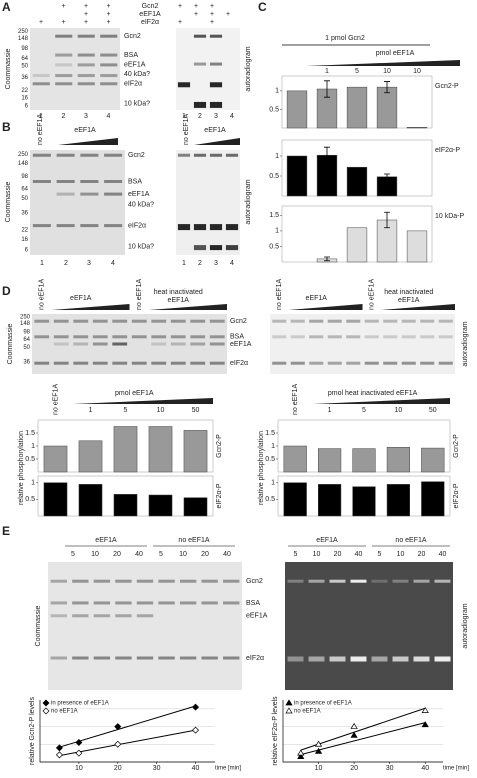 This screenshot has height=778, width=477. Describe the element at coordinates (88, 141) in the screenshot. I see `dose-wedge` at that location.